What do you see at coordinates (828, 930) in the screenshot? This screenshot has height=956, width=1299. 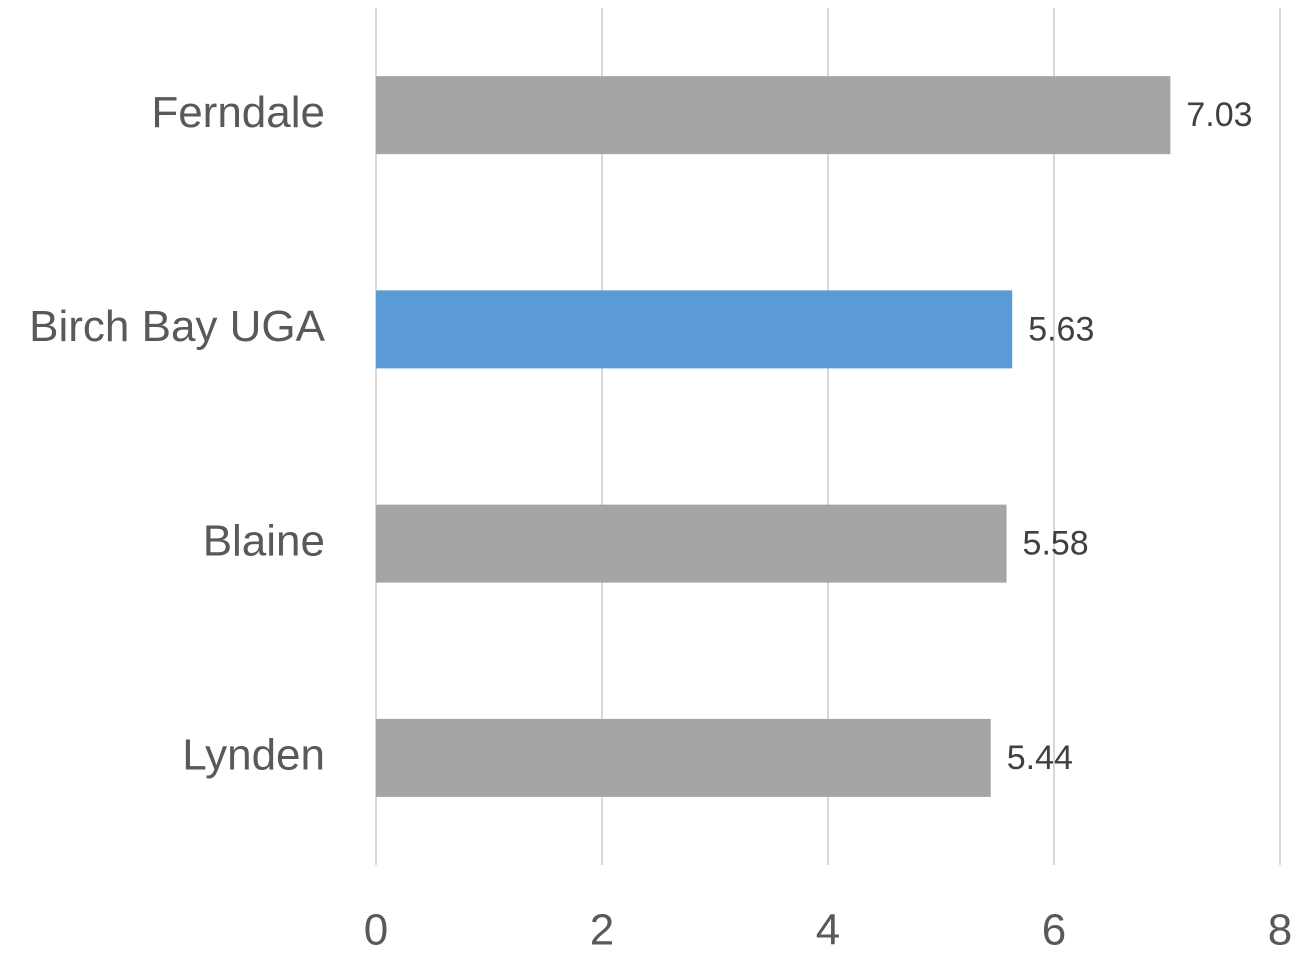 I see `x-tick-label: 4` at bounding box center [828, 930].